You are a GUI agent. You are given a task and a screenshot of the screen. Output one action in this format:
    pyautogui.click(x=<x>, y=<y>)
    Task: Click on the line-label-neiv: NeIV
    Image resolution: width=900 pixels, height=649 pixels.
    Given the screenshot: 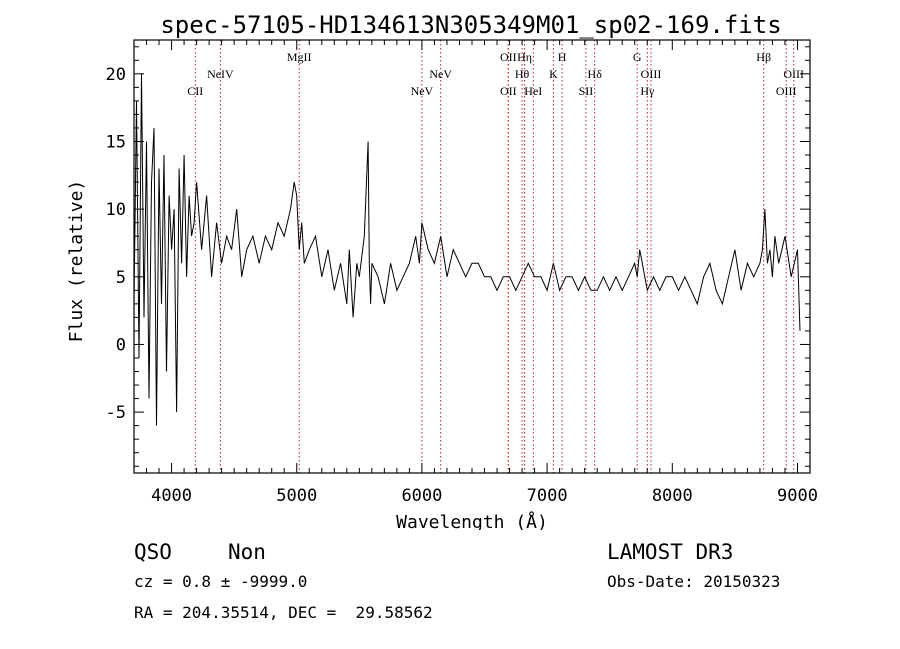 What is the action you would take?
    pyautogui.click(x=220, y=74)
    